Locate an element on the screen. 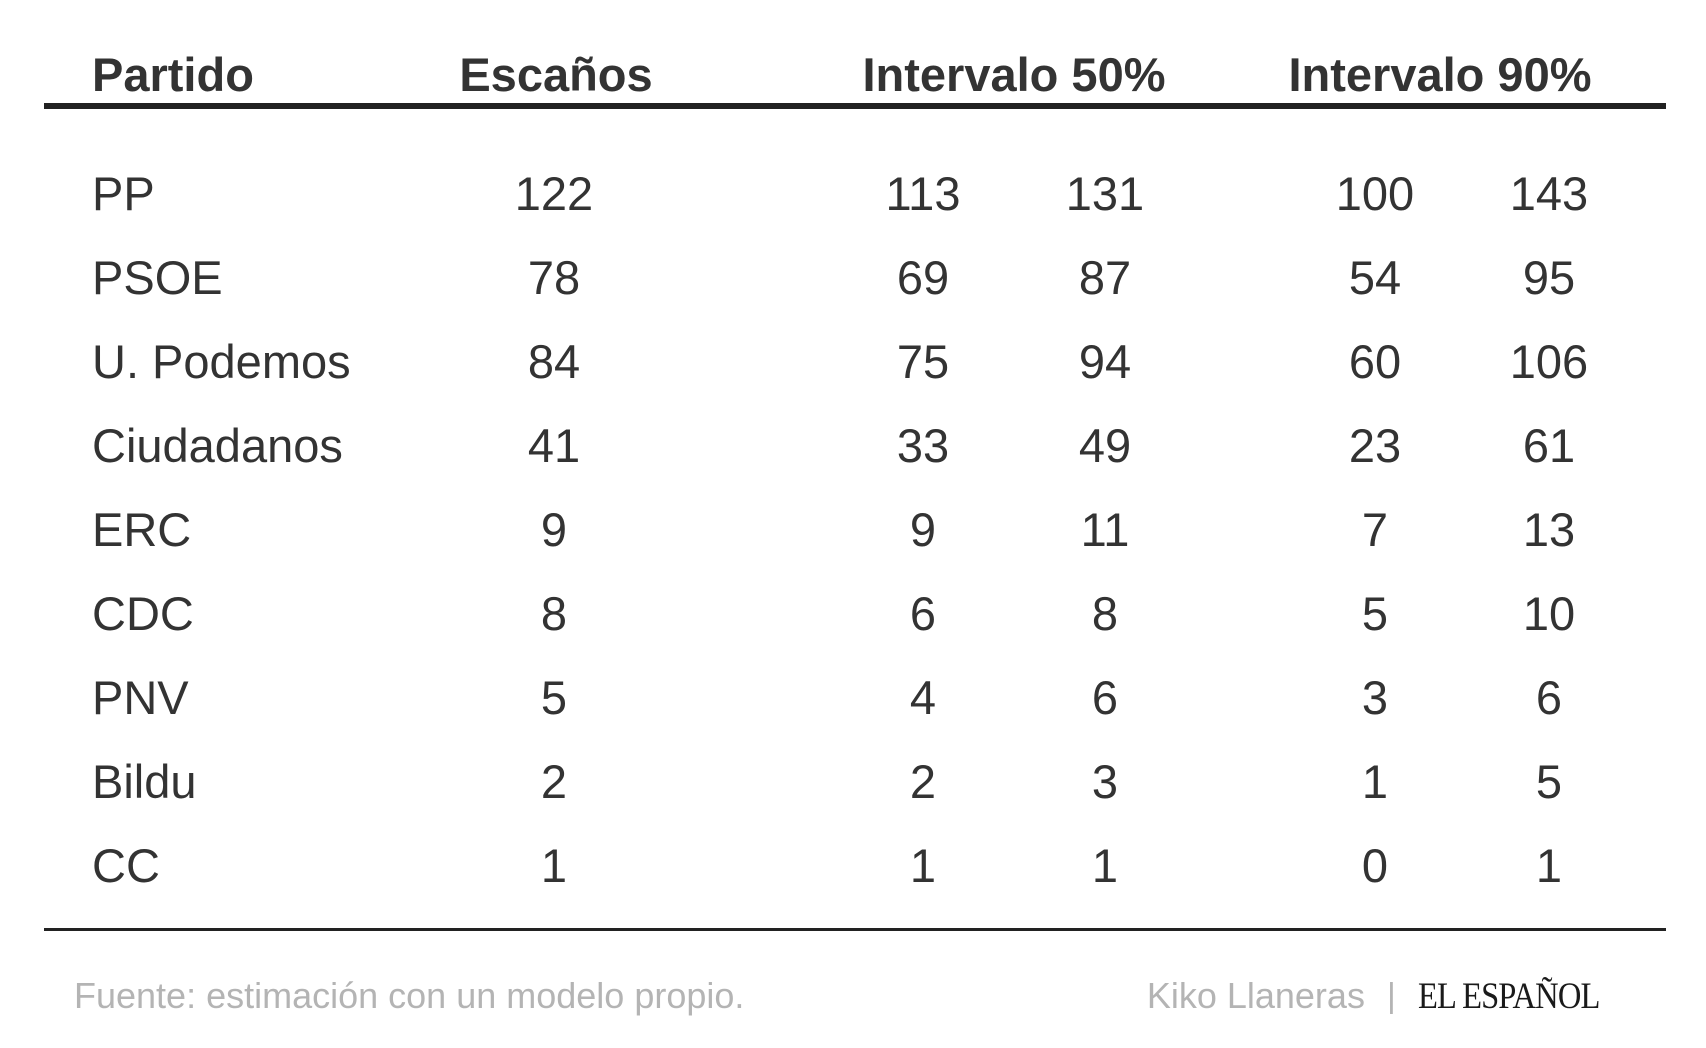 Image resolution: width=1706 pixels, height=1048 pixels. table-row: PSOE 78 69 87 54 95 is located at coordinates (855, 278).